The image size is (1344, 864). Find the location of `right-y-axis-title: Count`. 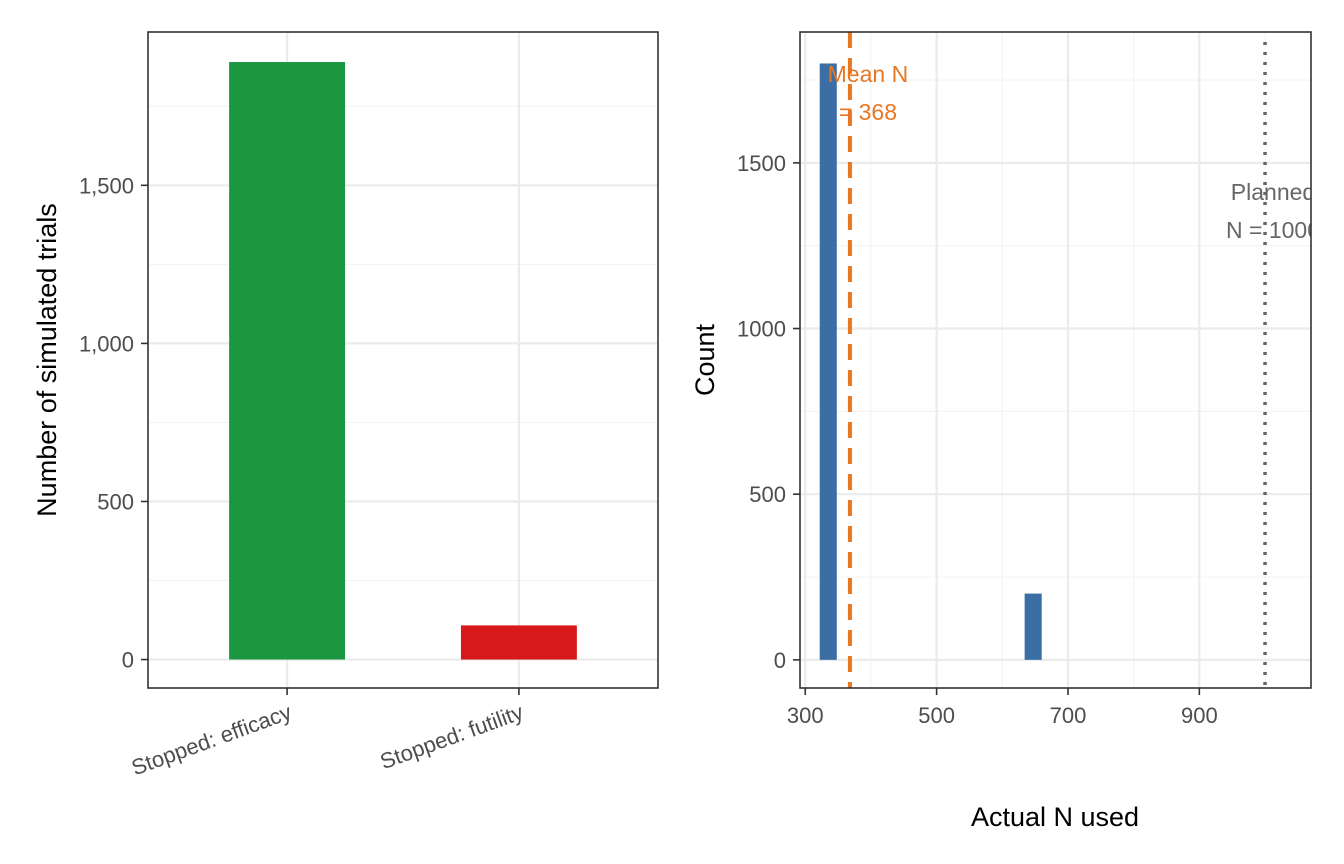

right-y-axis-title: Count is located at coordinates (705, 359).